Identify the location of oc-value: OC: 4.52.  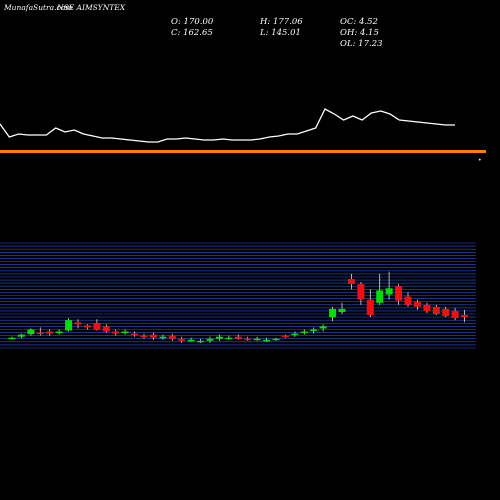
(359, 22).